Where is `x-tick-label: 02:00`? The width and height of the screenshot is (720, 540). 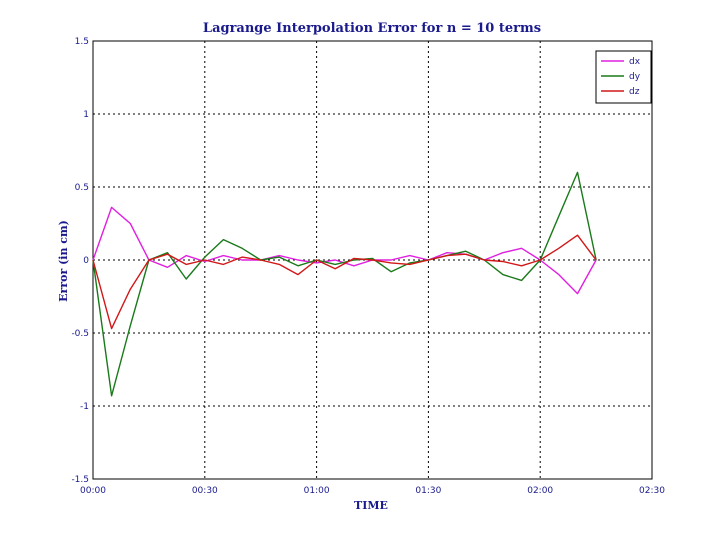 x-tick-label: 02:00 is located at coordinates (540, 491).